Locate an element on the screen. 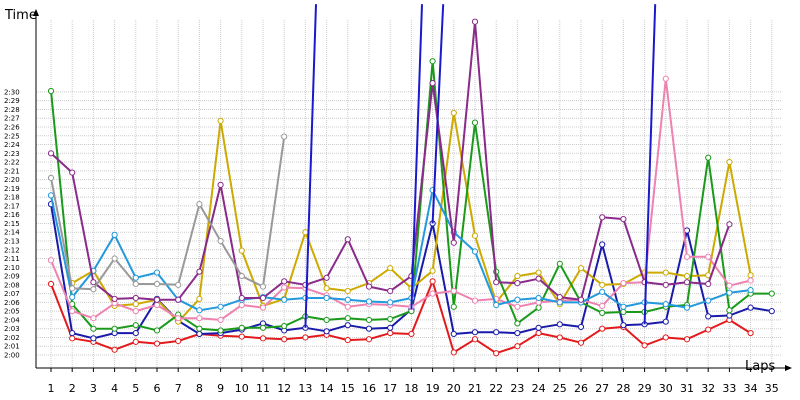 The width and height of the screenshot is (800, 400). x-tick-label: 6 is located at coordinates (157, 388).